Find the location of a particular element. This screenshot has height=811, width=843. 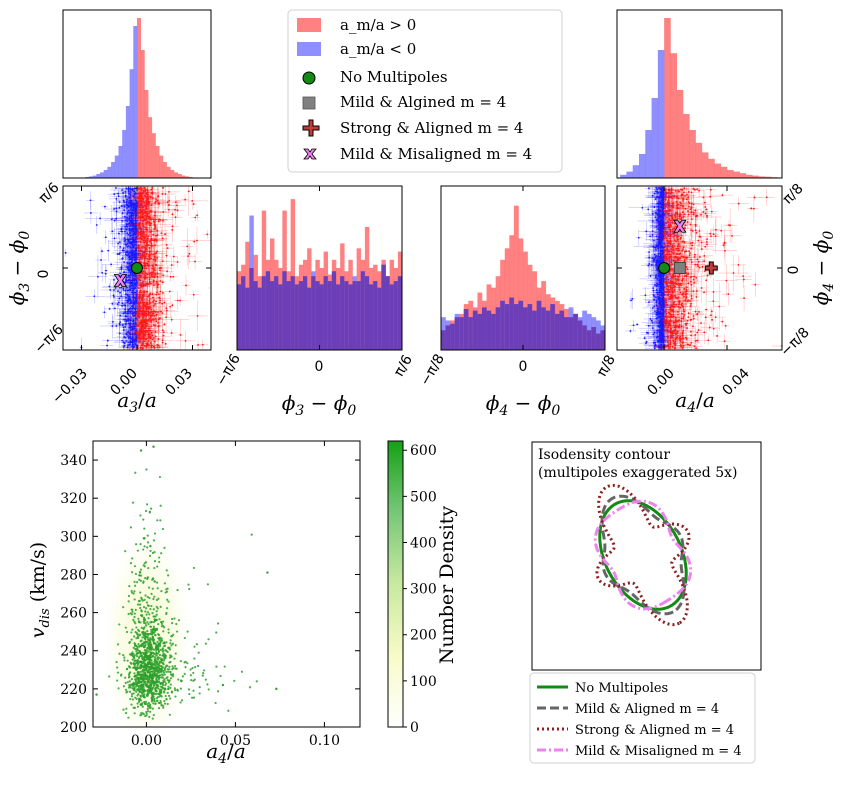

hist-a4-bars is located at coordinates (701, 98).